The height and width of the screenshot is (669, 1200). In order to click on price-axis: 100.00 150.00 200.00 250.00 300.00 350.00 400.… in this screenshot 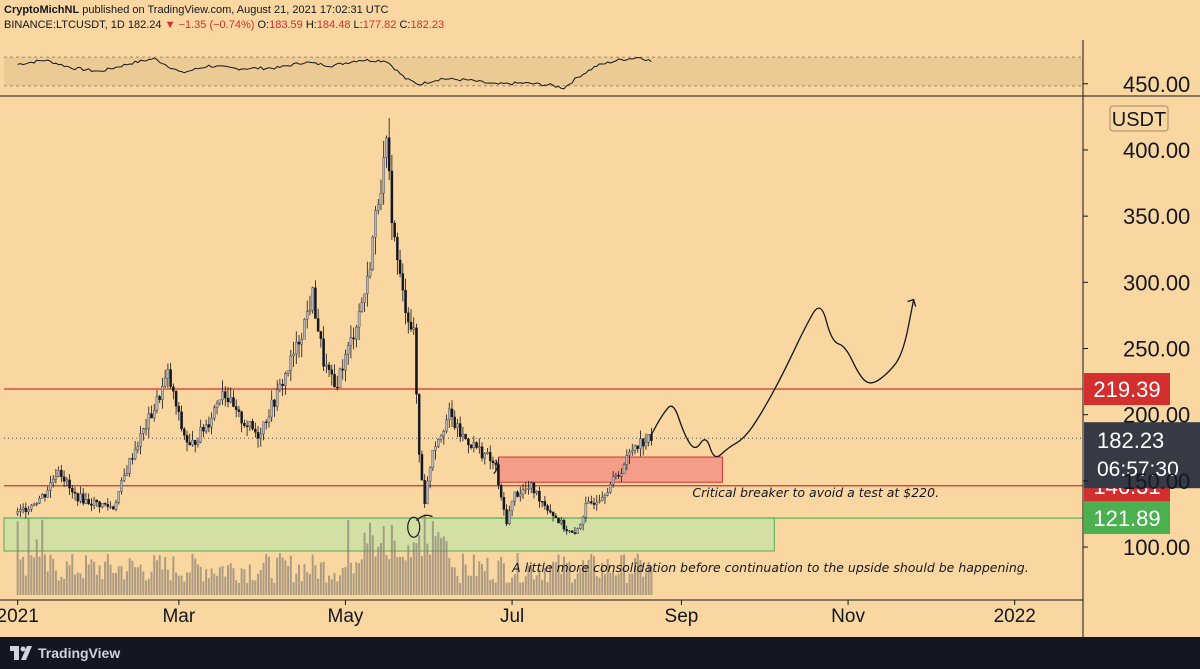, I will do `click(1136, 338)`.